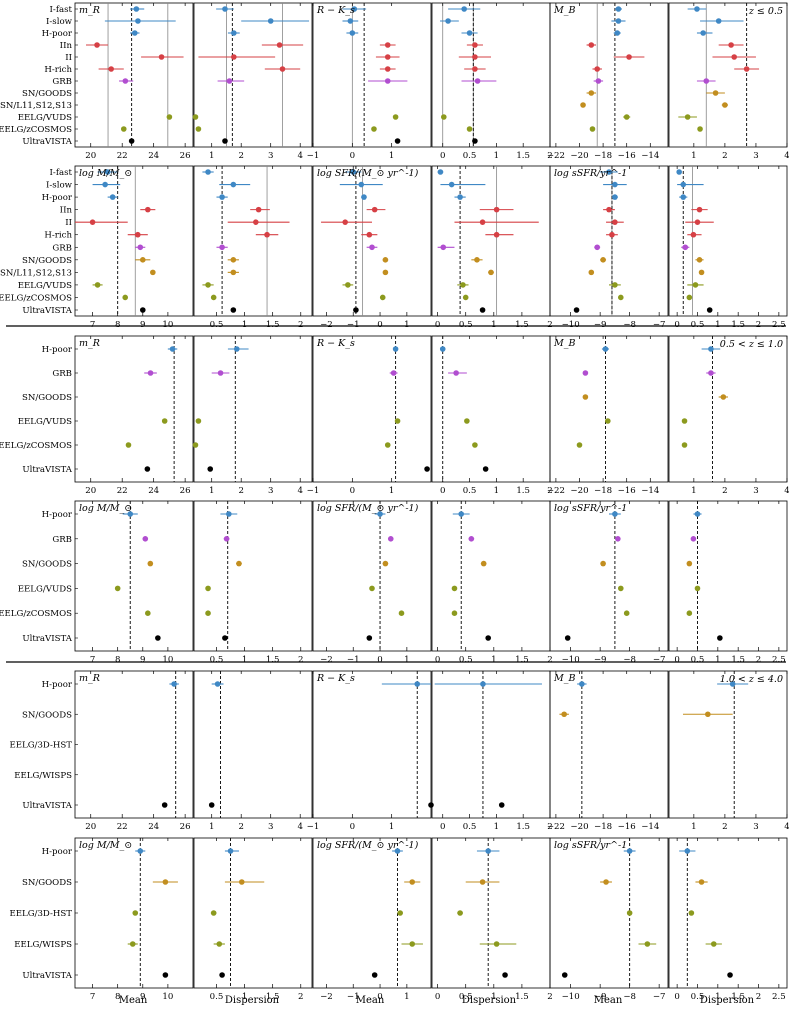 Image resolution: width=789 pixels, height=1009 pixels. Describe the element at coordinates (728, 415) in the screenshot. I see `panel-M_B-dispersion: 1 2 3 4 0.5 < z ≤ 1.0` at that location.